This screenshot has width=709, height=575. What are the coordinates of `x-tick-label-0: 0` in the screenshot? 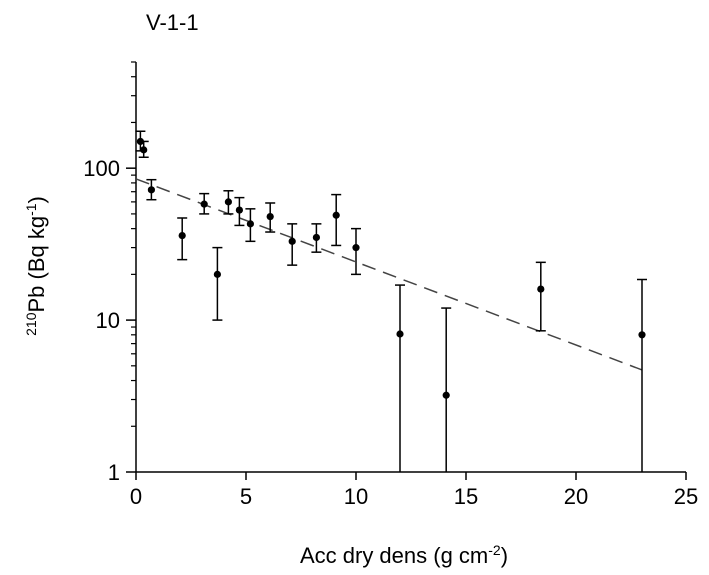 It's located at (136, 496).